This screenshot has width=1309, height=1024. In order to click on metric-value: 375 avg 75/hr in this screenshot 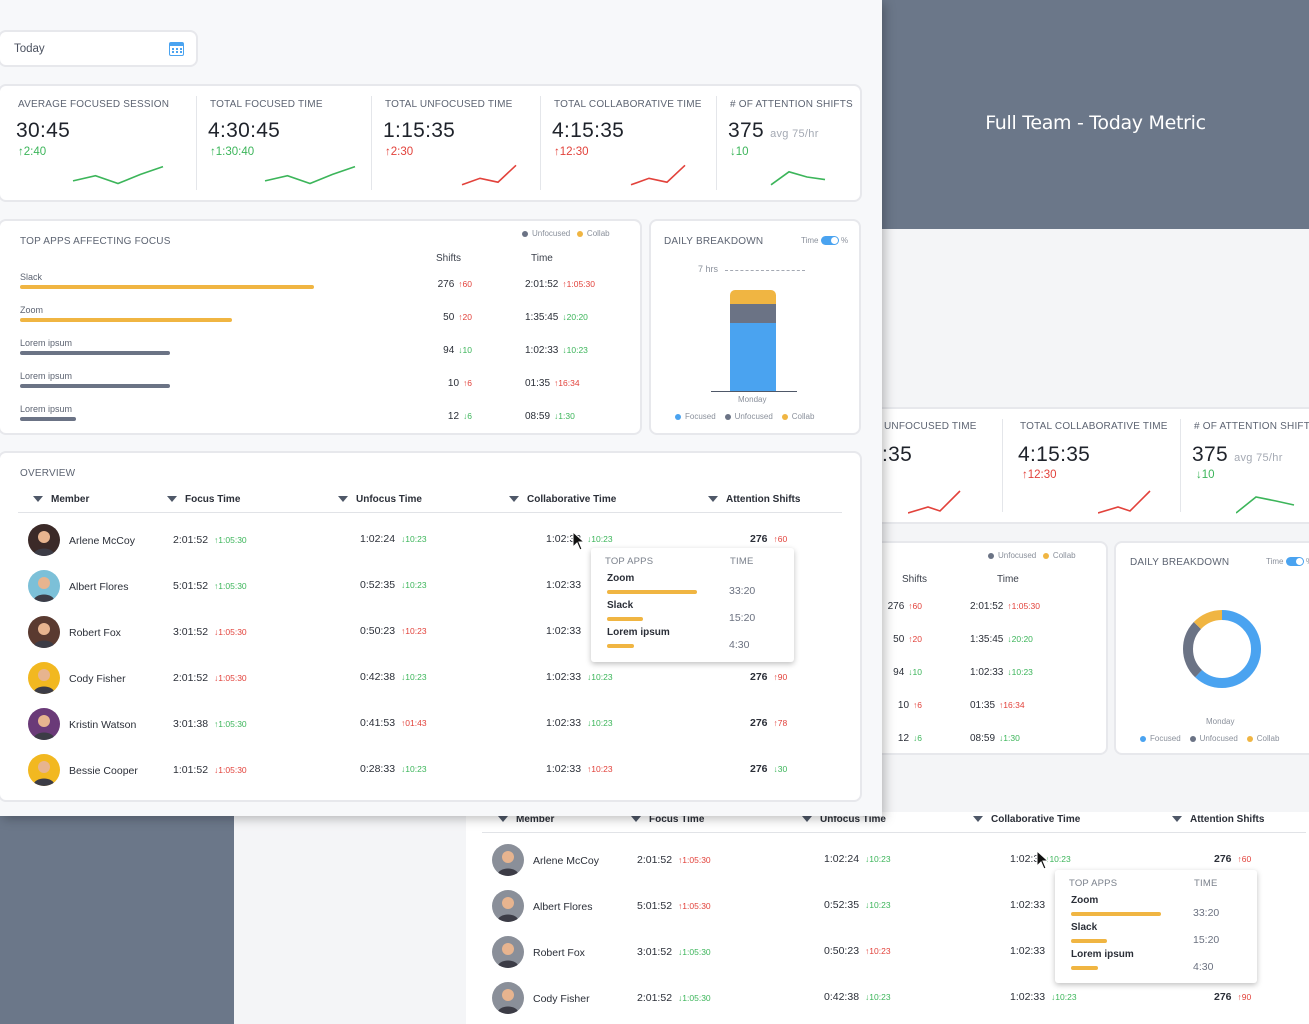, I will do `click(773, 130)`.